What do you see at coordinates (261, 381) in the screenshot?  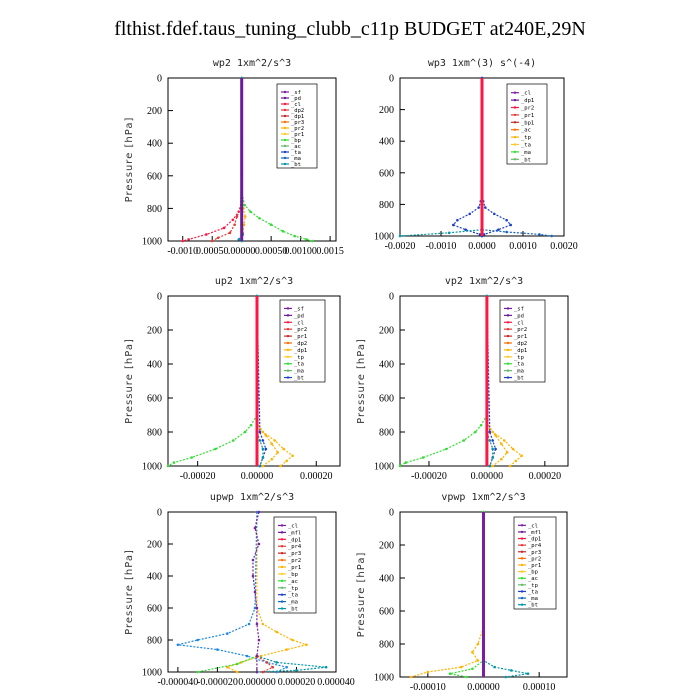 I see `series-line-tp` at bounding box center [261, 381].